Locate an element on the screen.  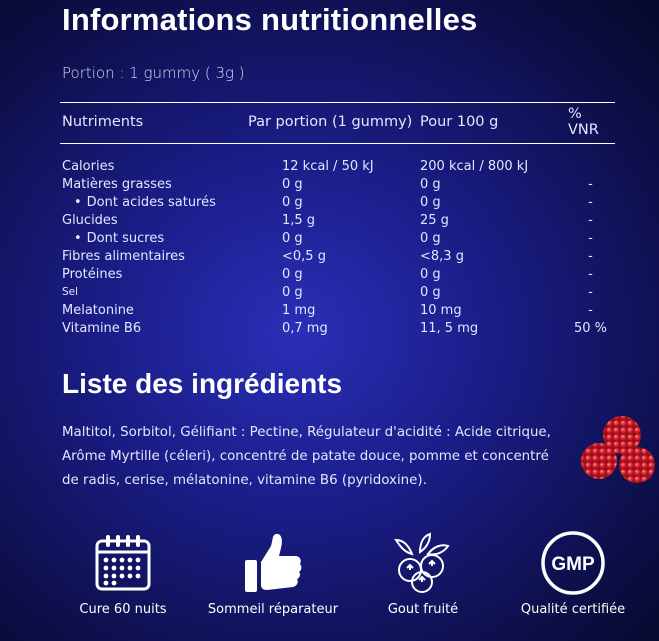
feature-qualite: GMP Qualité certifiée is located at coordinates (573, 572).